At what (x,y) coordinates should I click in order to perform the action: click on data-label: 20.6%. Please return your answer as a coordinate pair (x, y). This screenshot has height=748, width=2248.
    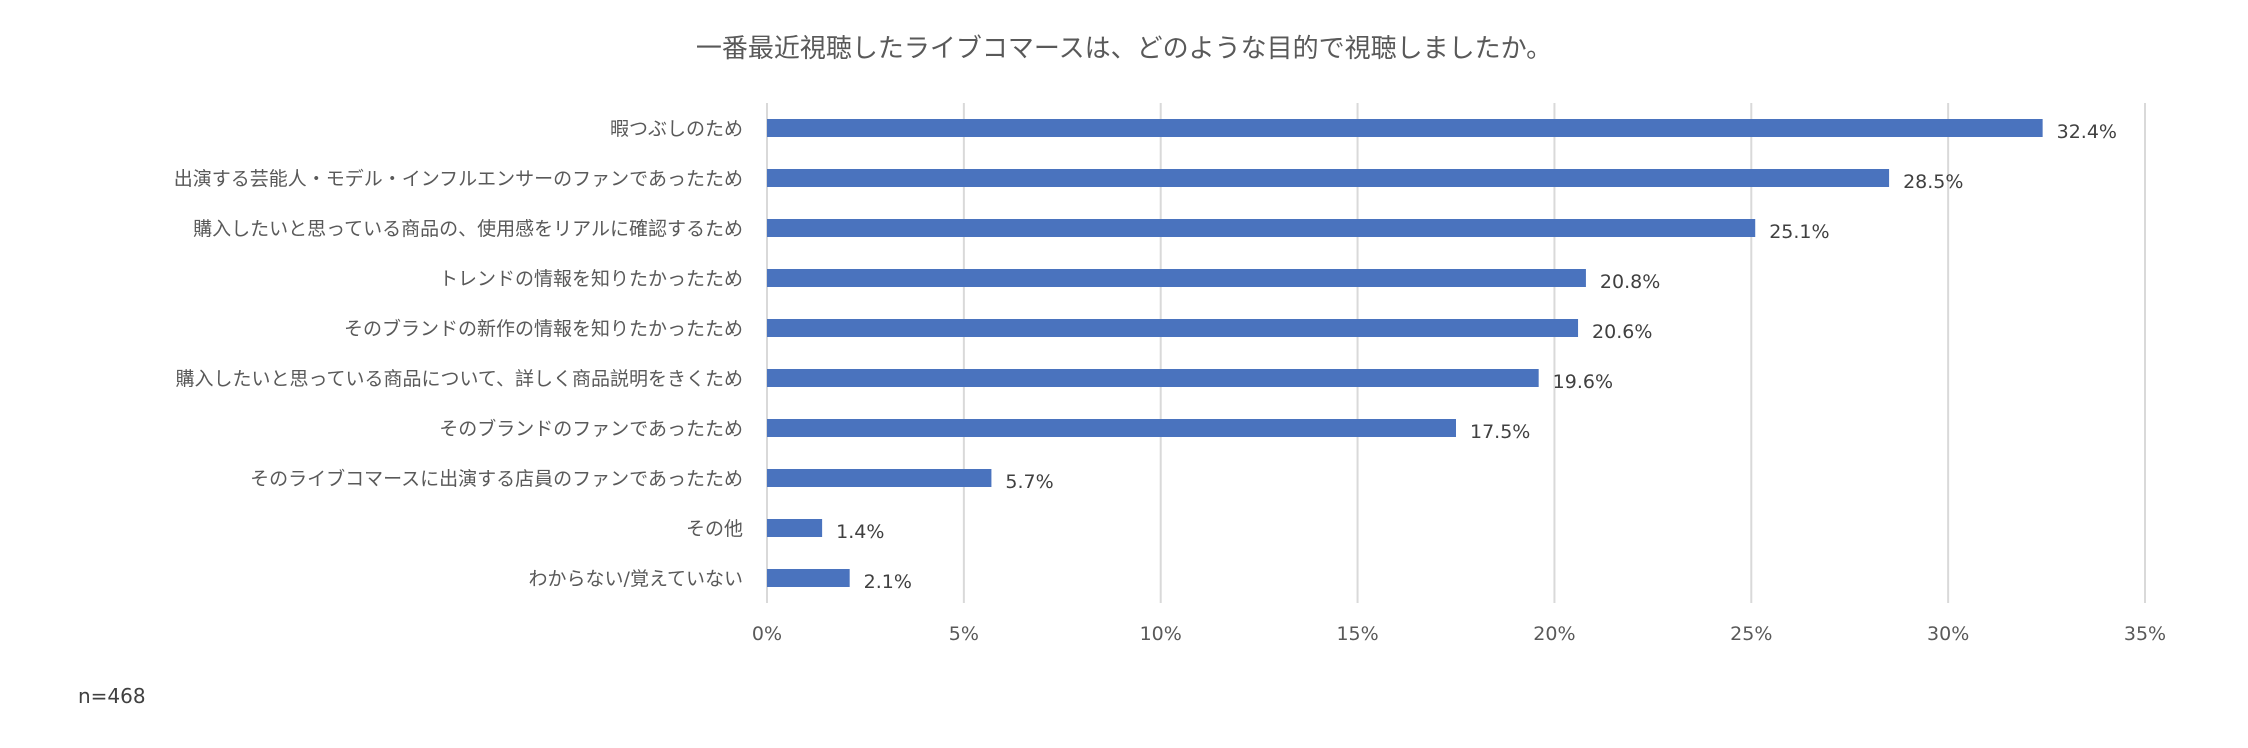
    Looking at the image, I should click on (1622, 332).